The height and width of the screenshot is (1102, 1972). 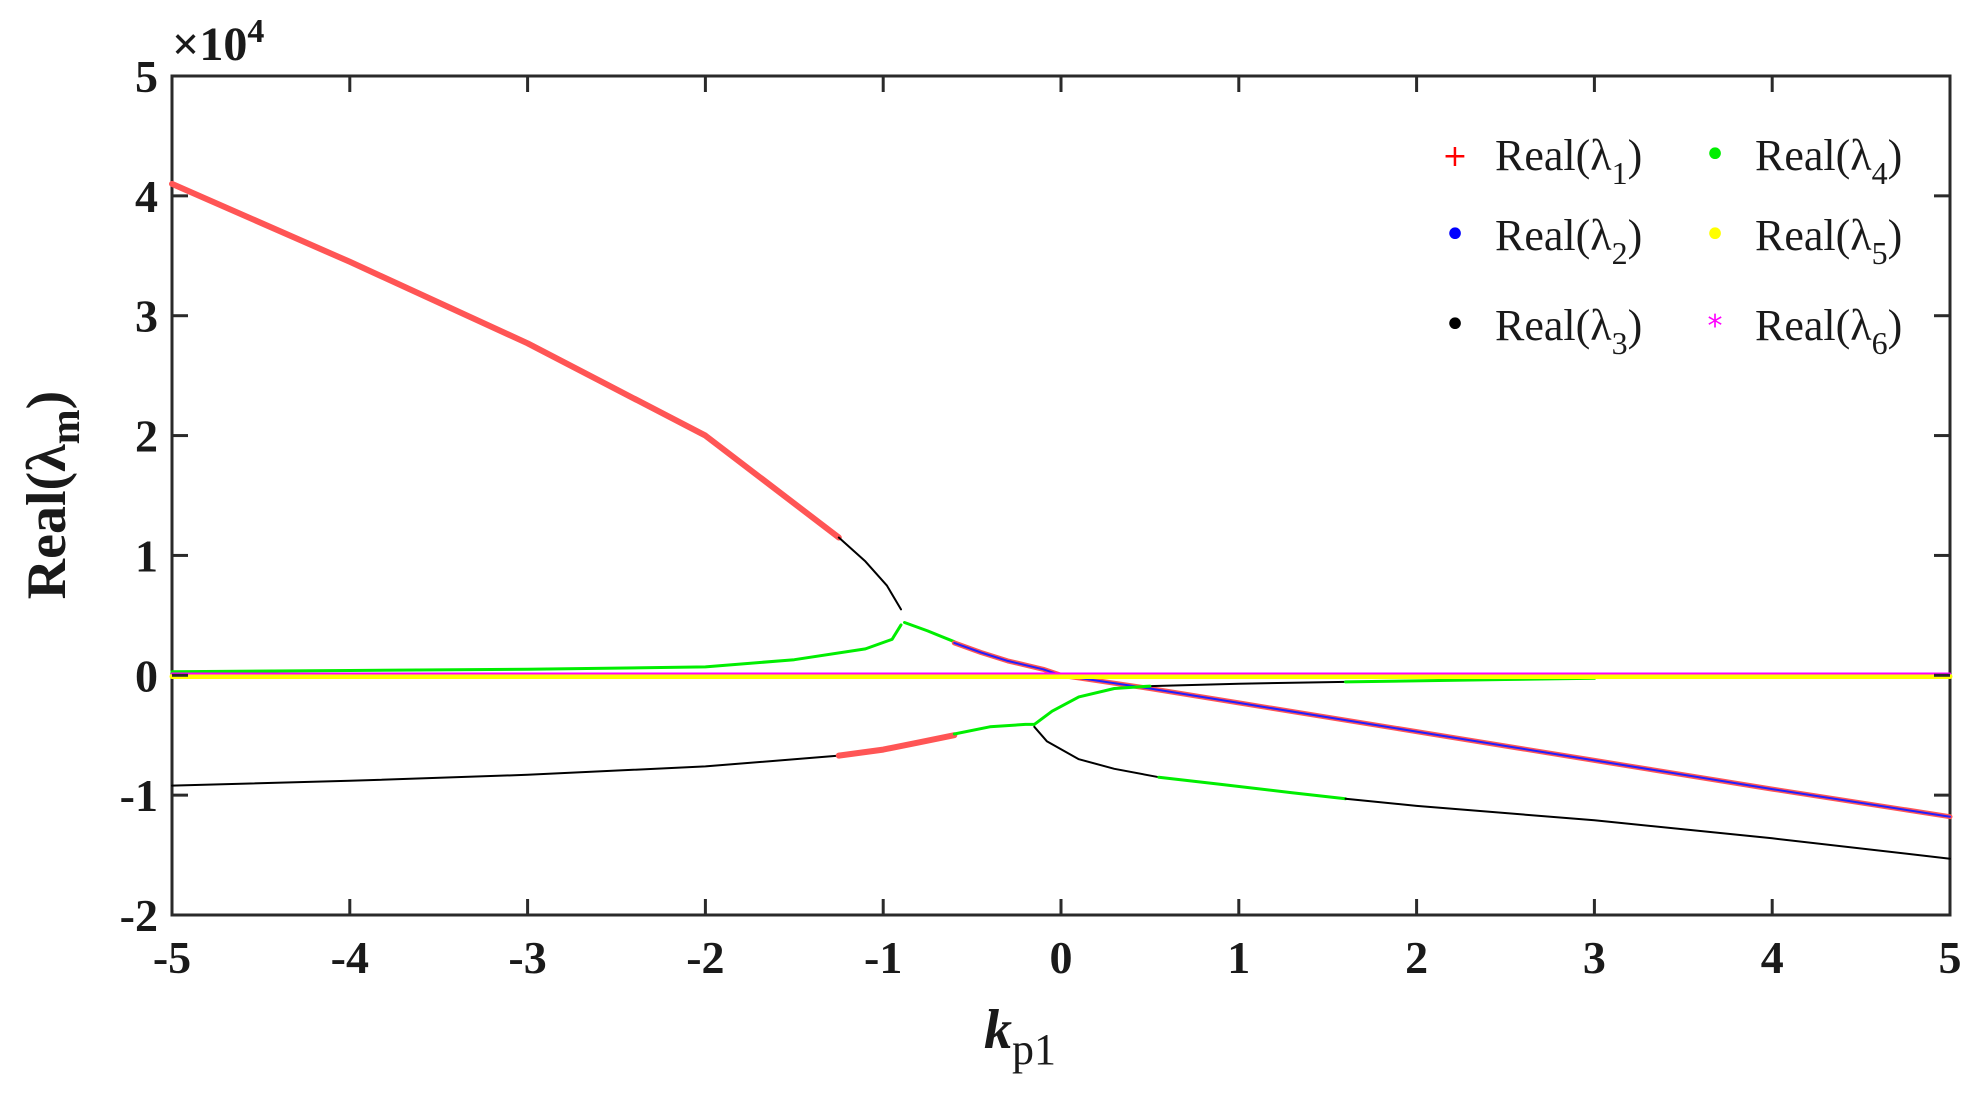 I want to click on x-axis-title-sub: p1, so click(x=1034, y=1049).